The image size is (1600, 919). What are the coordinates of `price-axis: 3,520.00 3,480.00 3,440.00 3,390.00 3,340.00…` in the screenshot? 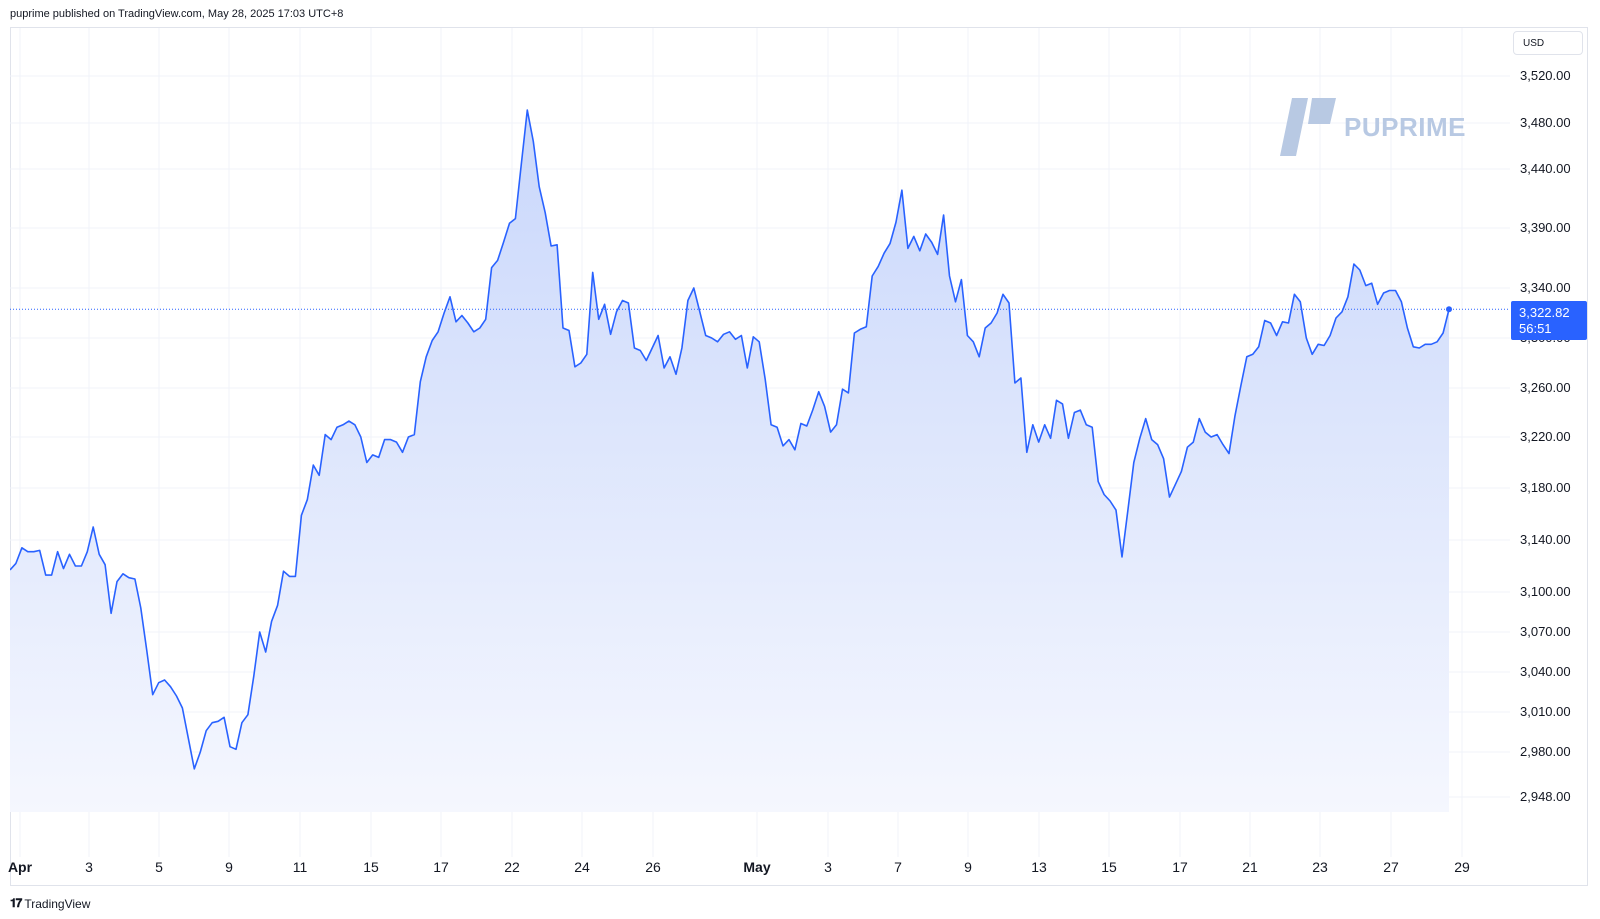 It's located at (1545, 436).